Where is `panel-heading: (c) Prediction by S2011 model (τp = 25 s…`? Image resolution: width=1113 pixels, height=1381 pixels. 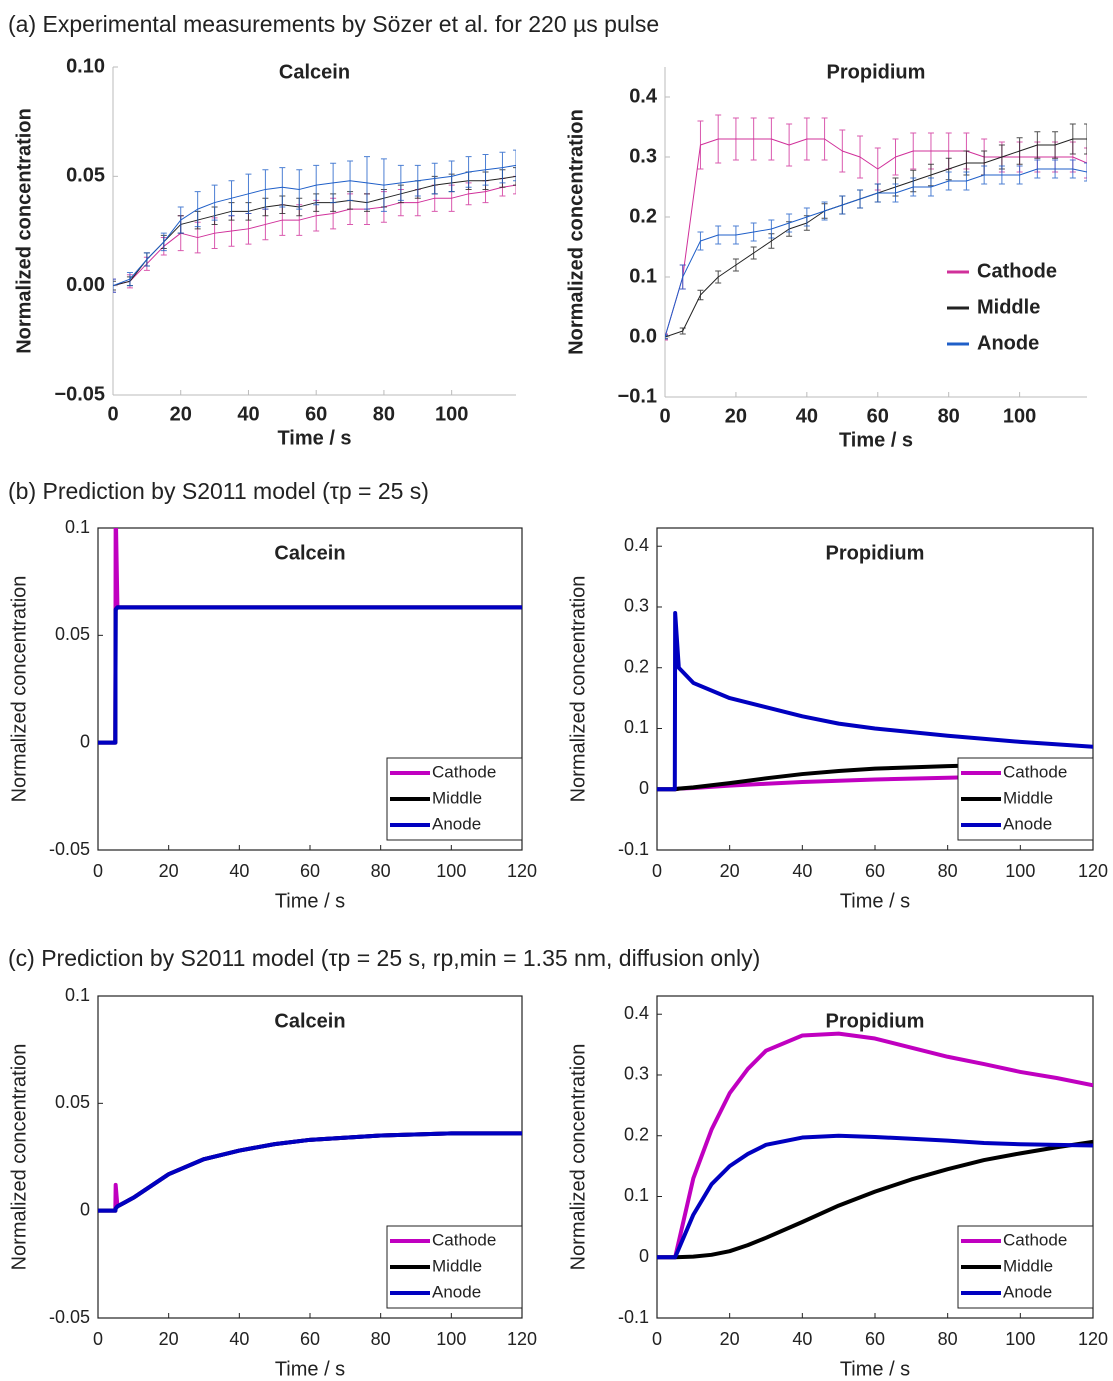
panel-heading: (c) Prediction by S2011 model (τp = 25 s… is located at coordinates (384, 958).